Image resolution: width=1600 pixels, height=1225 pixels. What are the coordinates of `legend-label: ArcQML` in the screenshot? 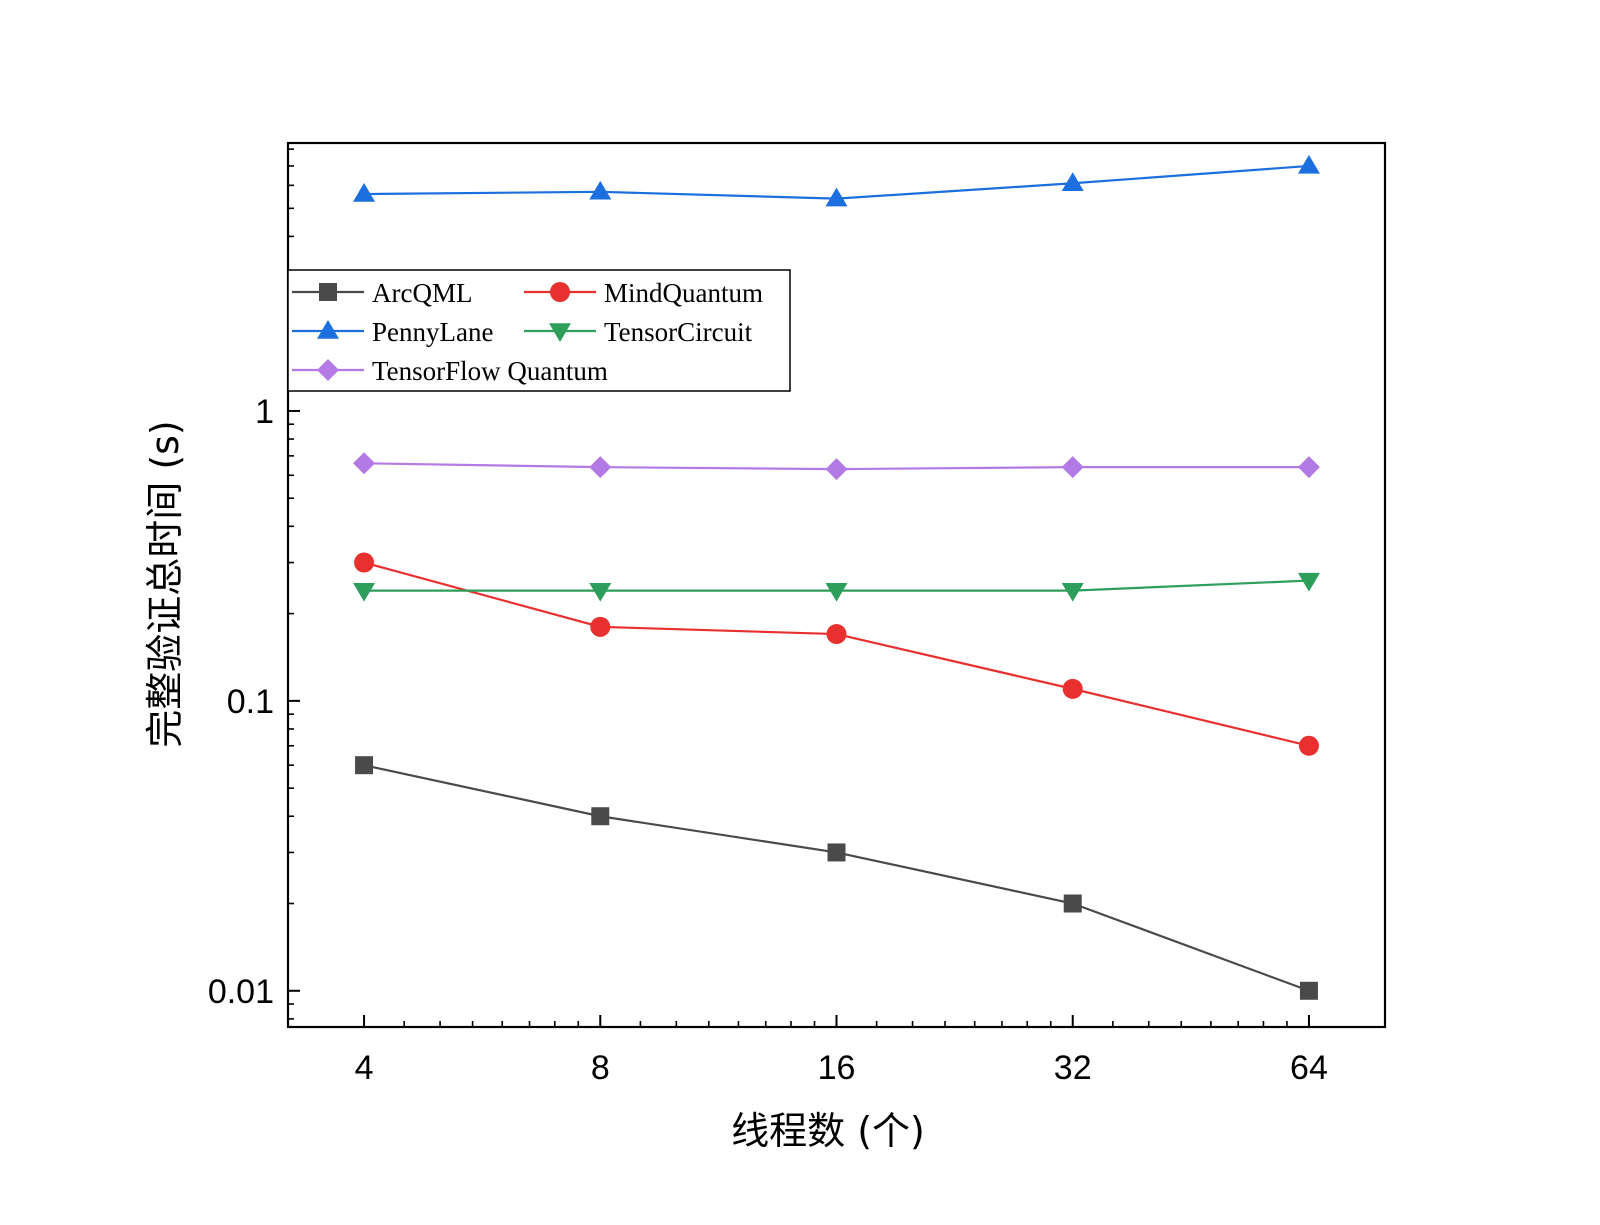 It's located at (422, 293).